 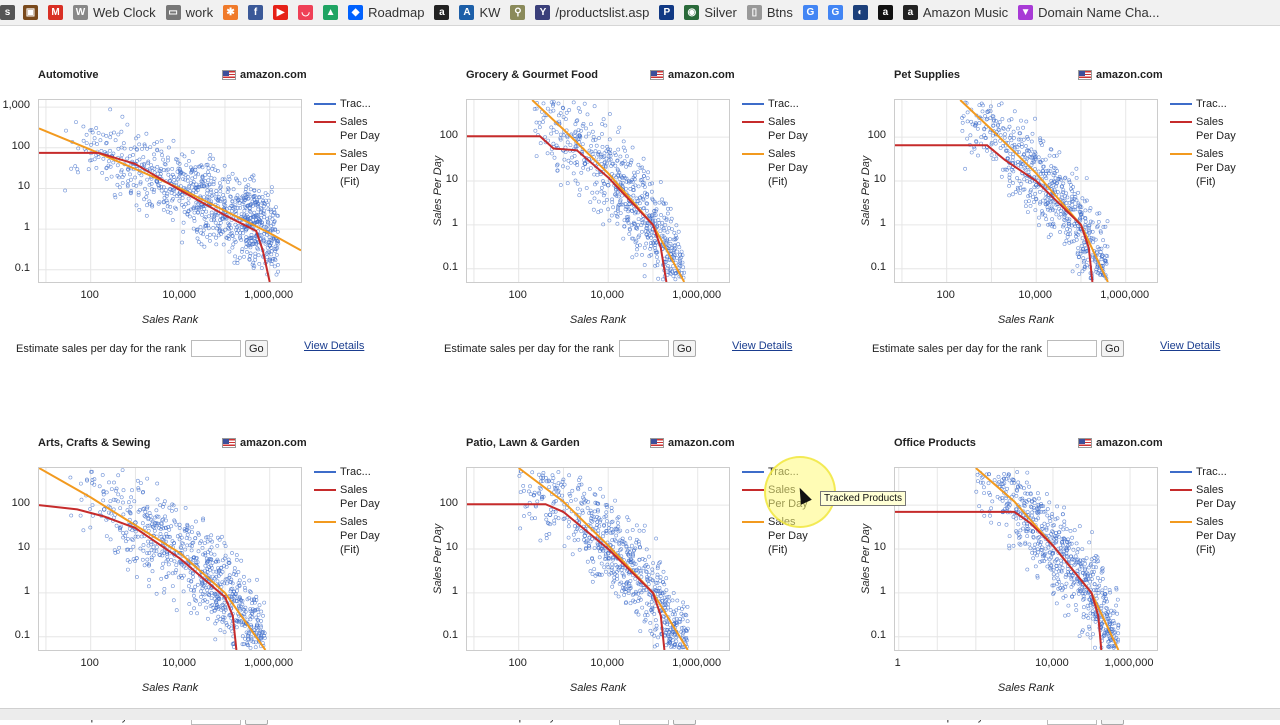 What do you see at coordinates (592, 13) in the screenshot?
I see `bookmark-item: Y/productslist.asp` at bounding box center [592, 13].